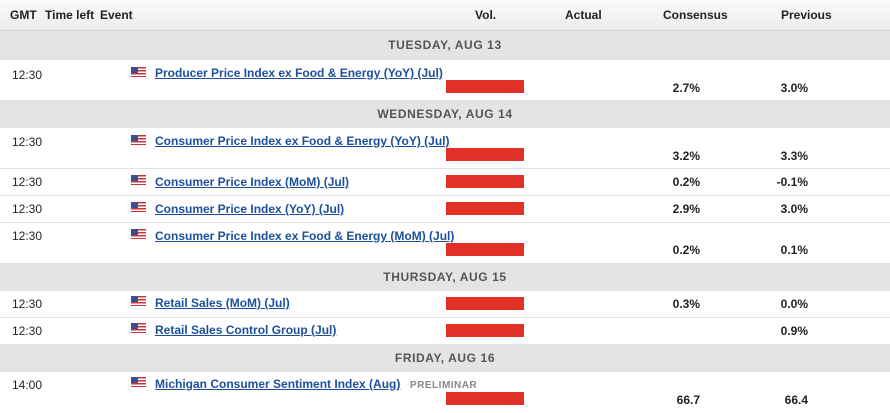 The image size is (890, 413). What do you see at coordinates (486, 15) in the screenshot?
I see `header-vol: Vol.` at bounding box center [486, 15].